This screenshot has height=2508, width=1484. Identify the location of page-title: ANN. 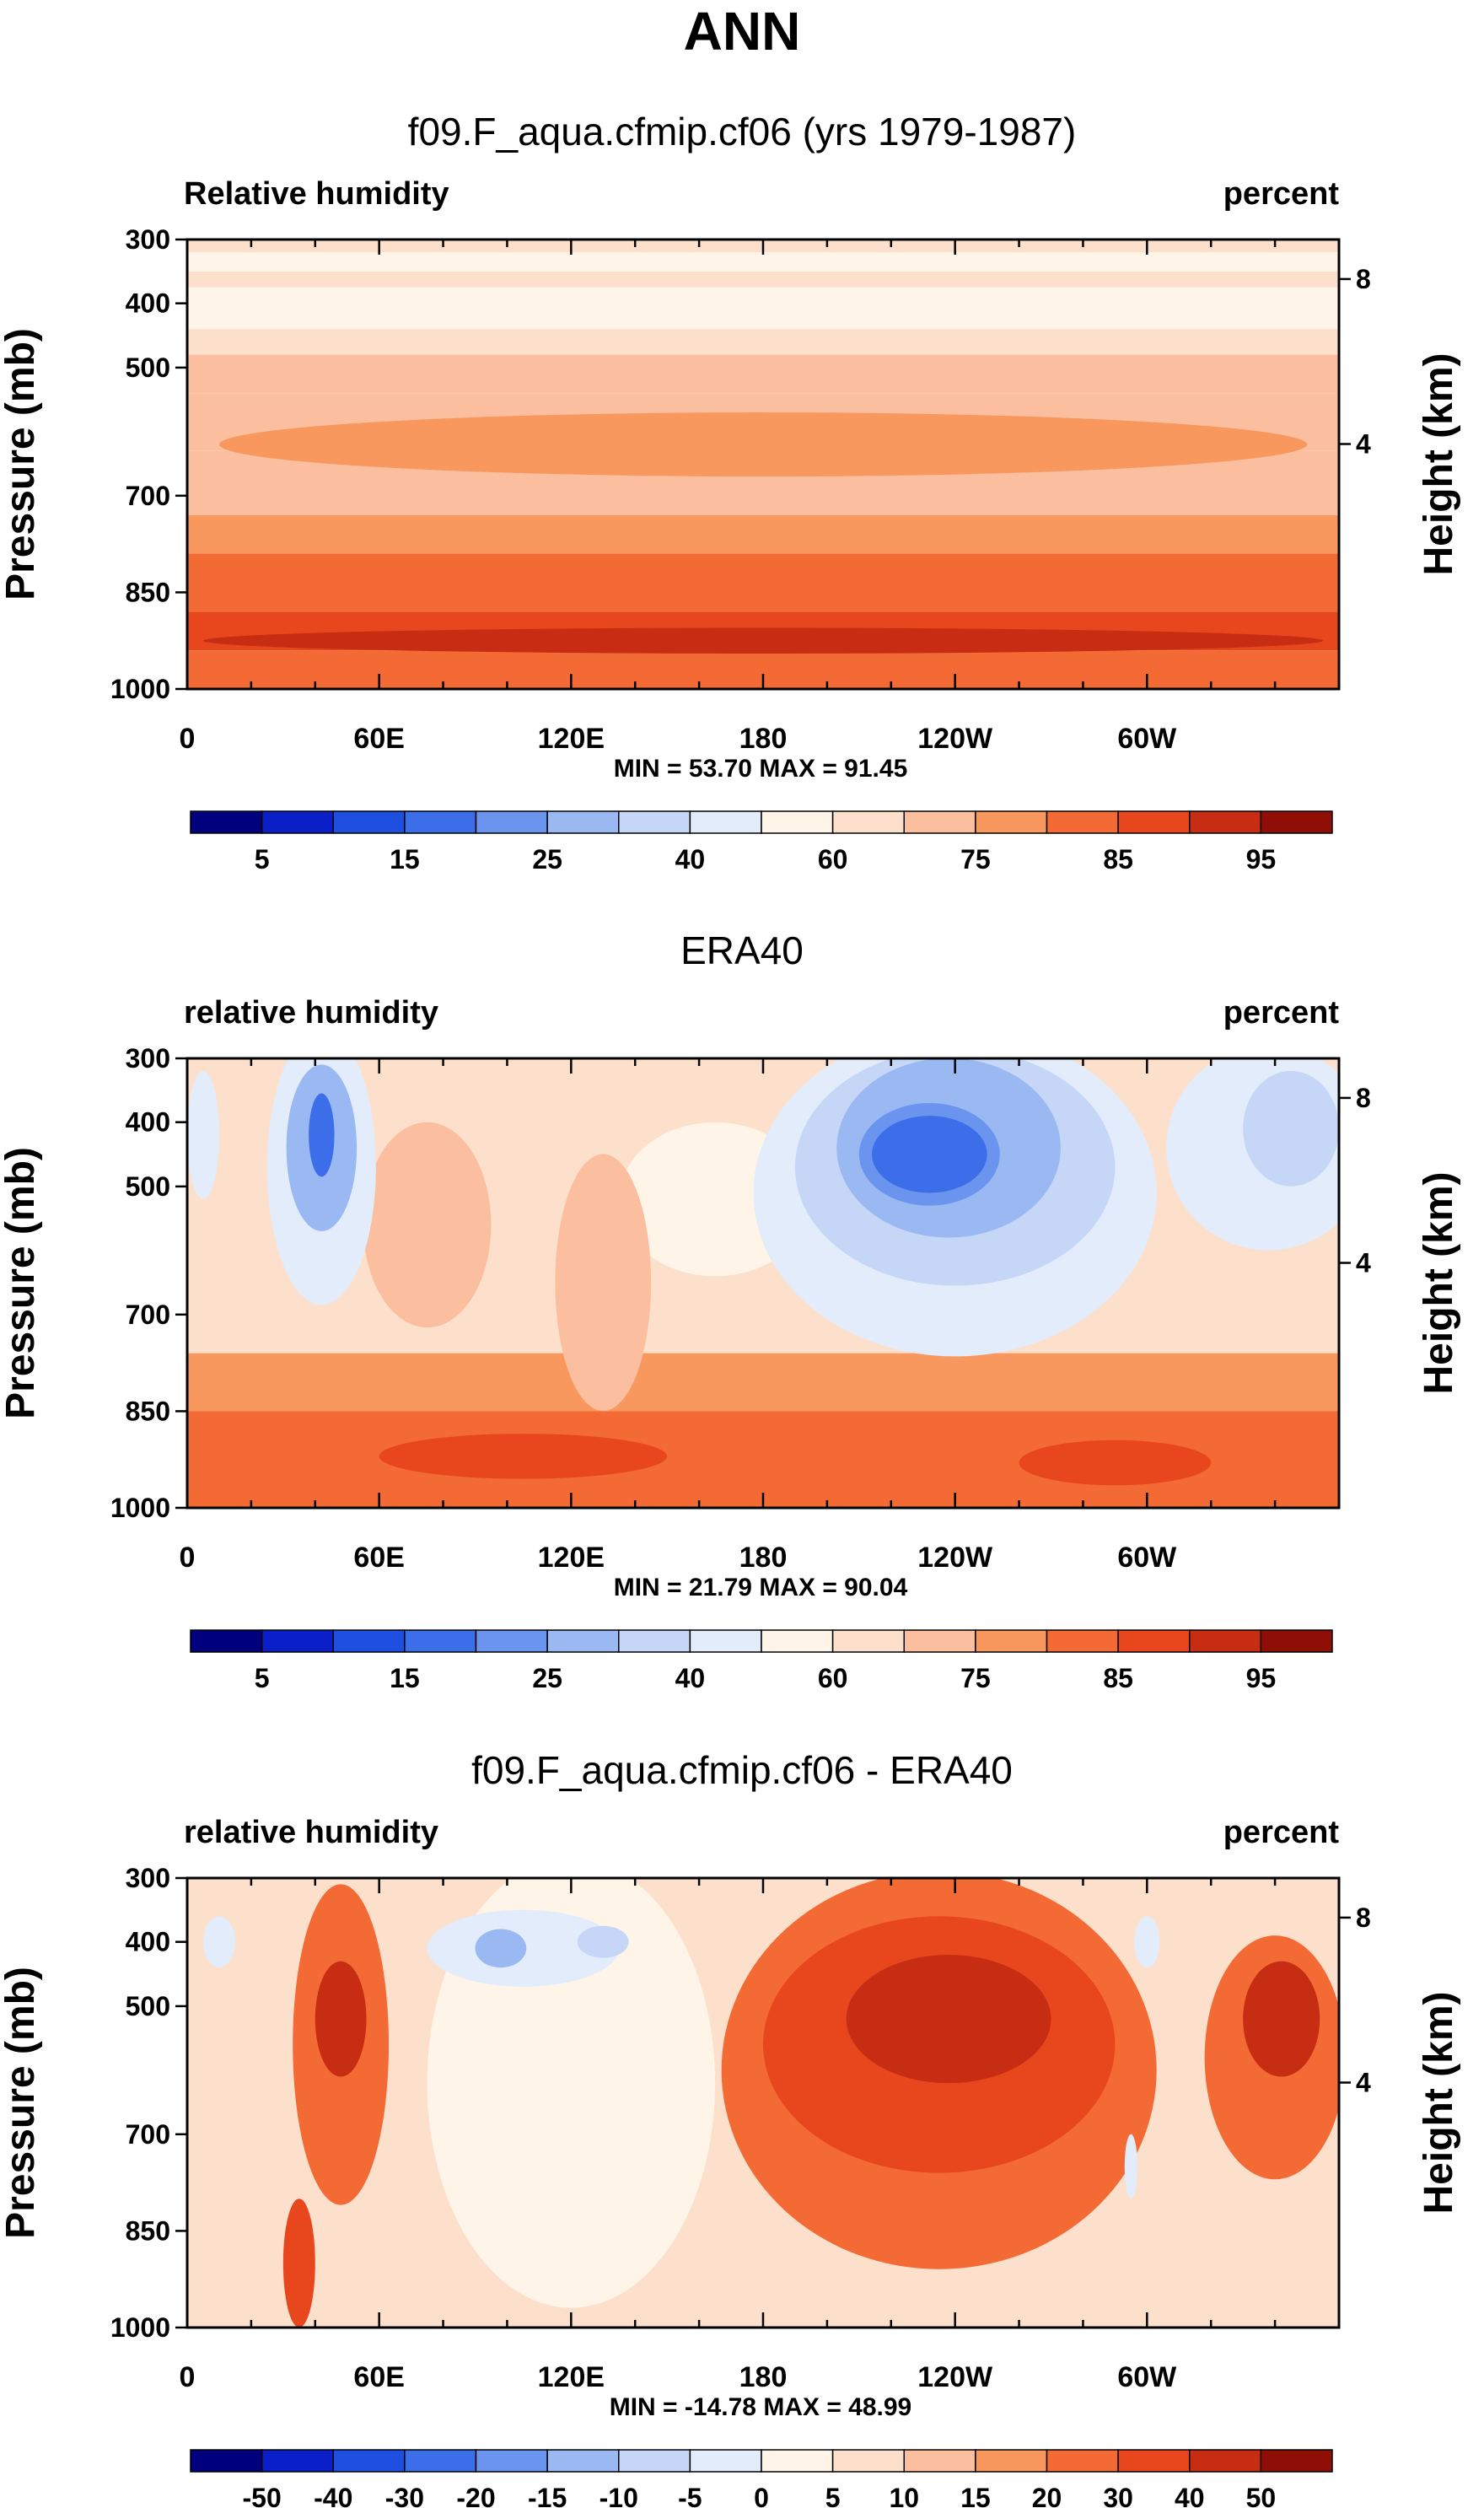
(742, 31).